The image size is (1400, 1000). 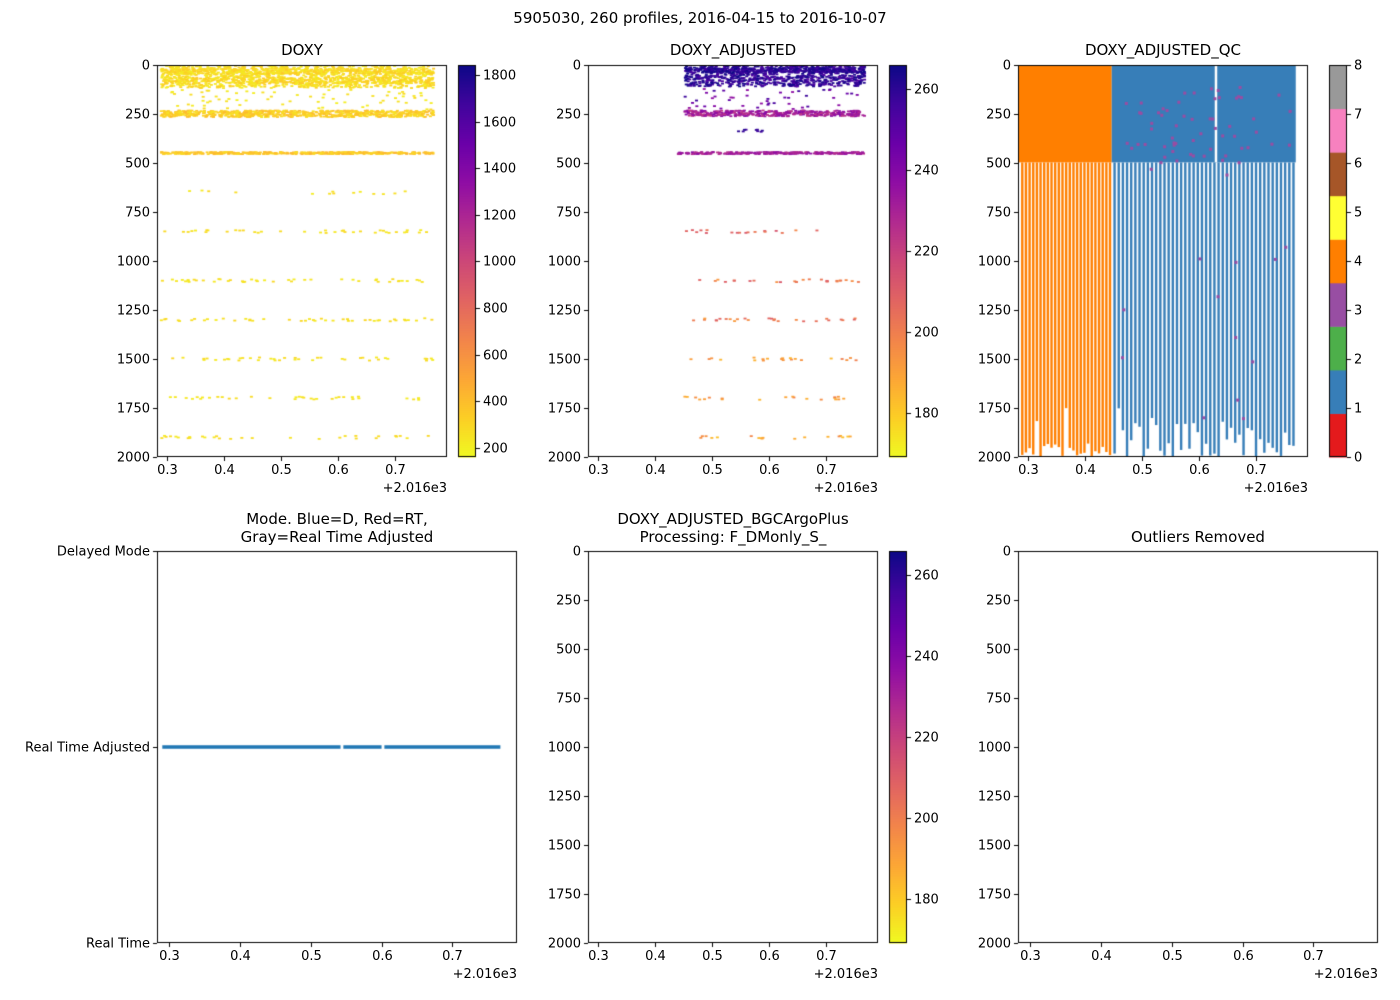 What do you see at coordinates (1358, 163) in the screenshot?
I see `colorbar-tick-label: 6` at bounding box center [1358, 163].